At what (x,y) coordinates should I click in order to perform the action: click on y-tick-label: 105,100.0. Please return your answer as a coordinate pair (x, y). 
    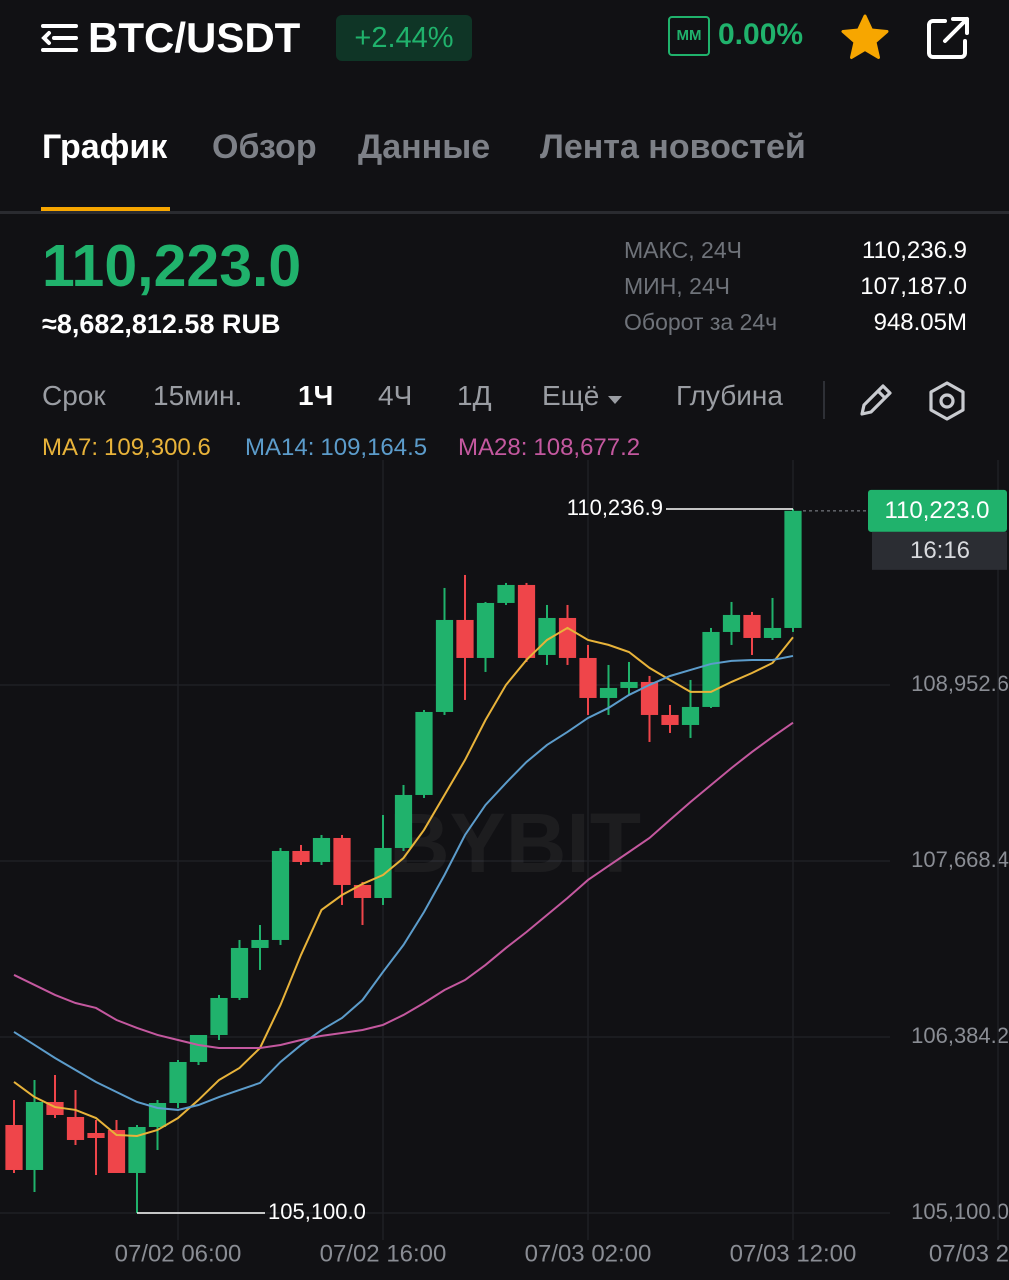
    Looking at the image, I should click on (960, 1211).